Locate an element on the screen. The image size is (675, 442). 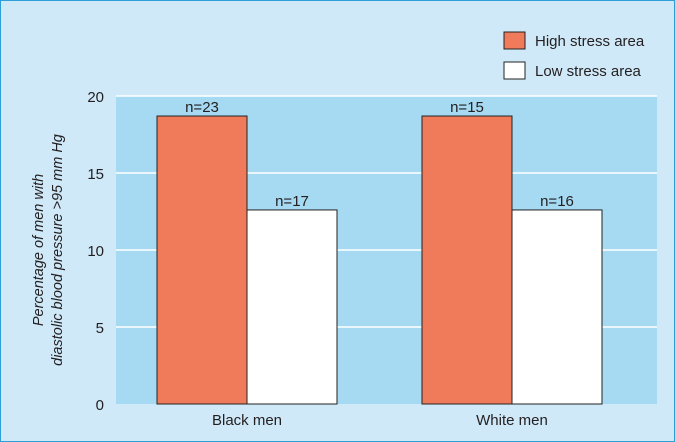
x-tick-label: Black men is located at coordinates (247, 420).